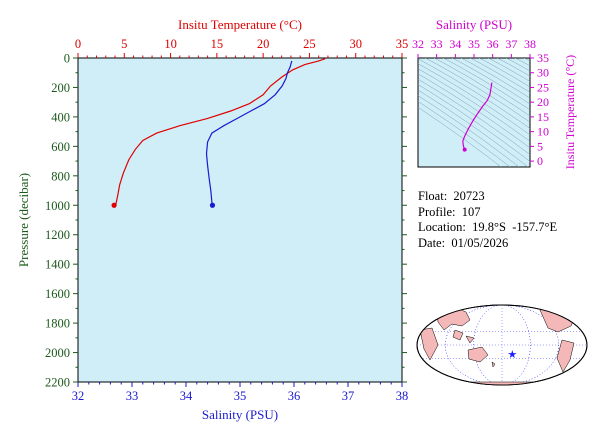  What do you see at coordinates (186, 396) in the screenshot?
I see `salinity-tick-label: 34` at bounding box center [186, 396].